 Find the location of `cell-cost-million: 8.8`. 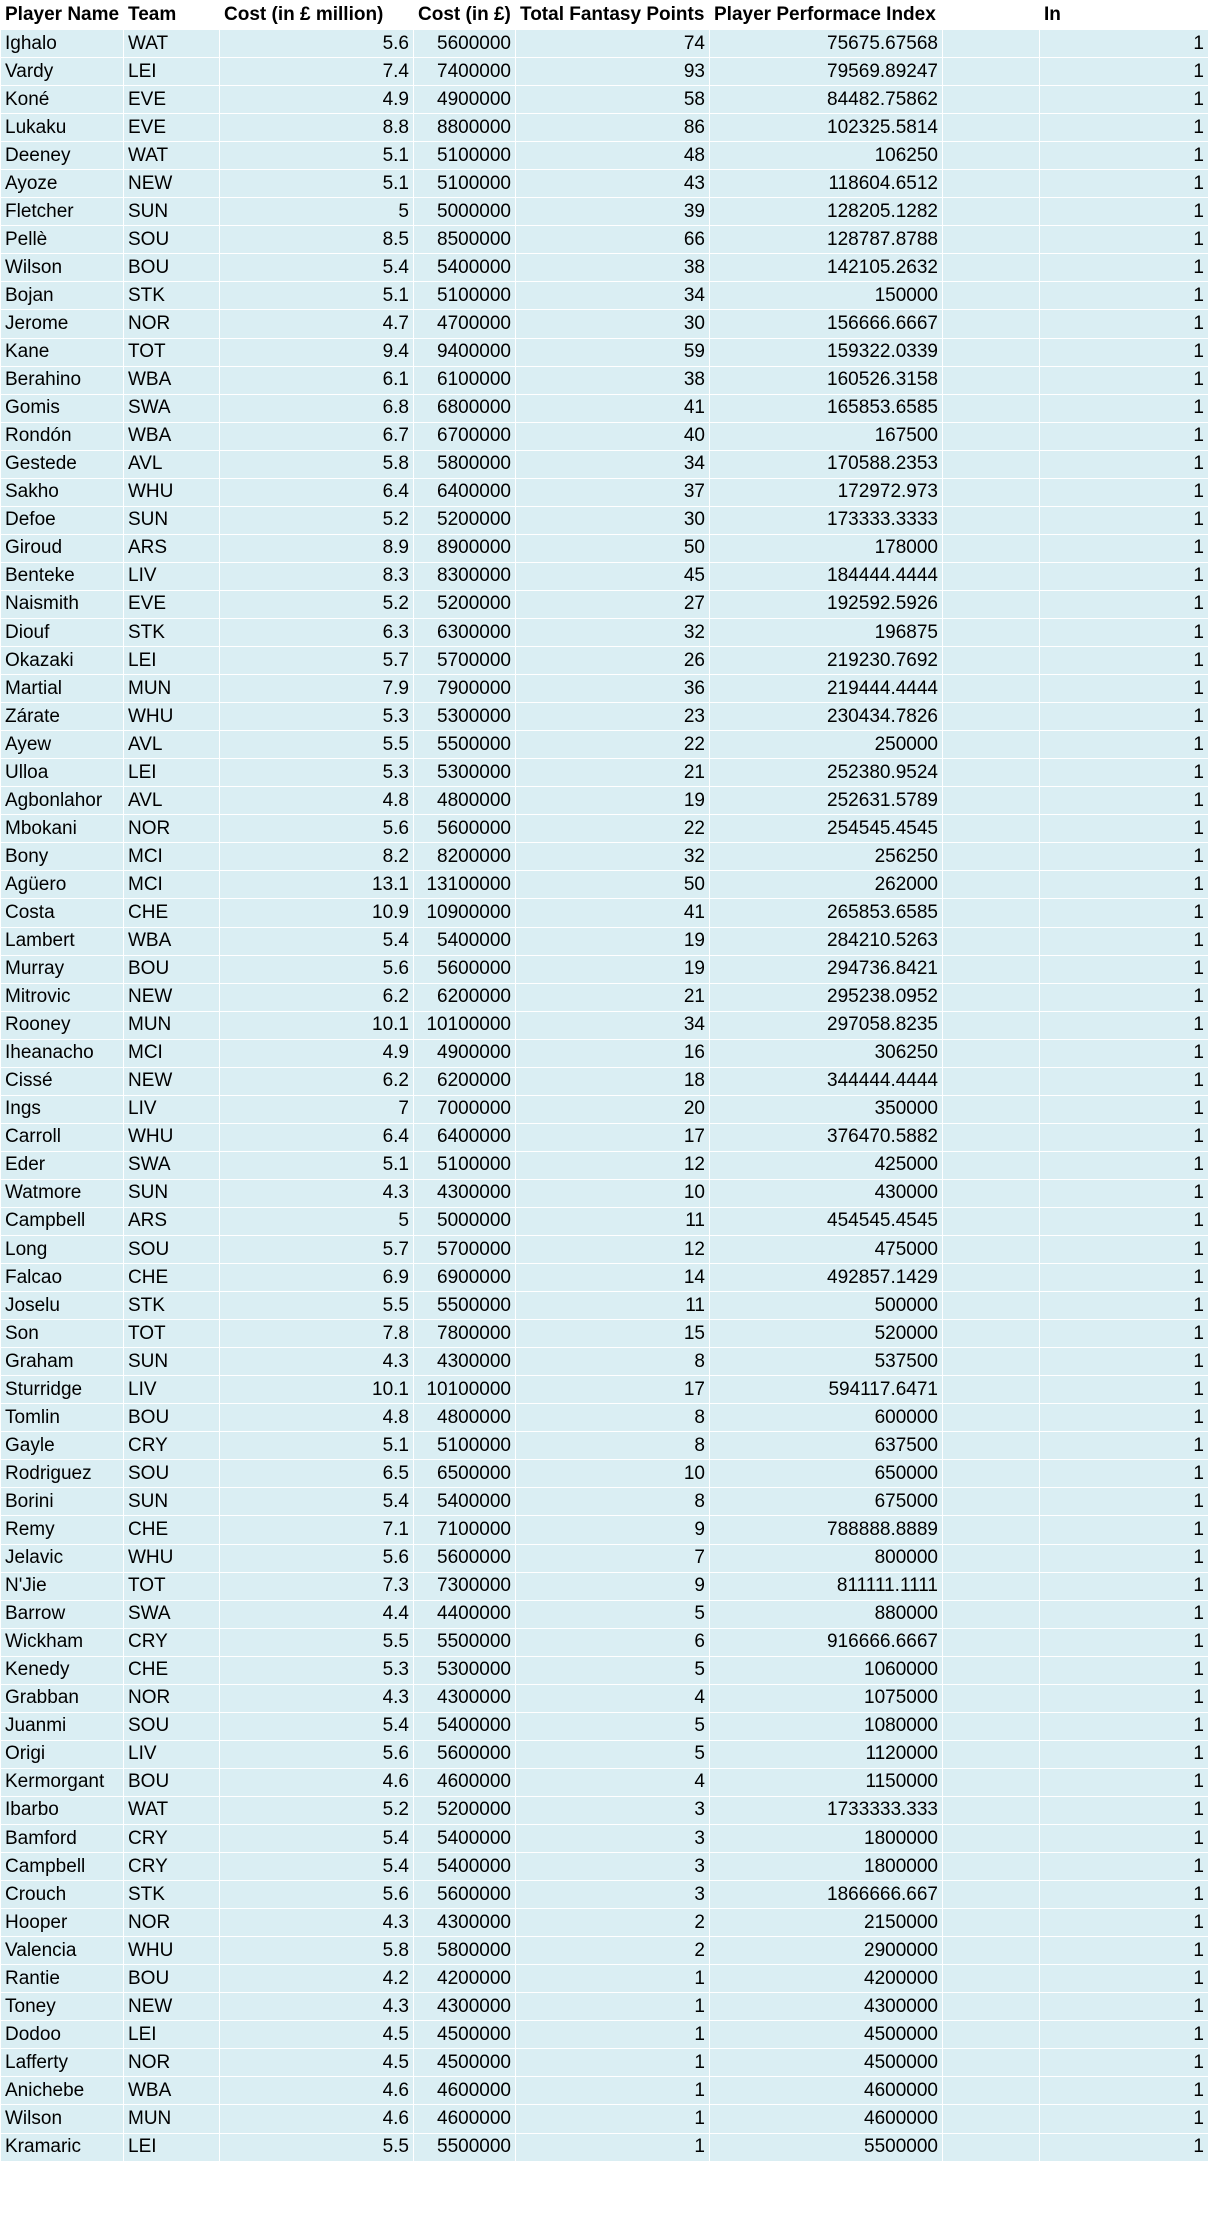

cell-cost-million: 8.8 is located at coordinates (316, 128).